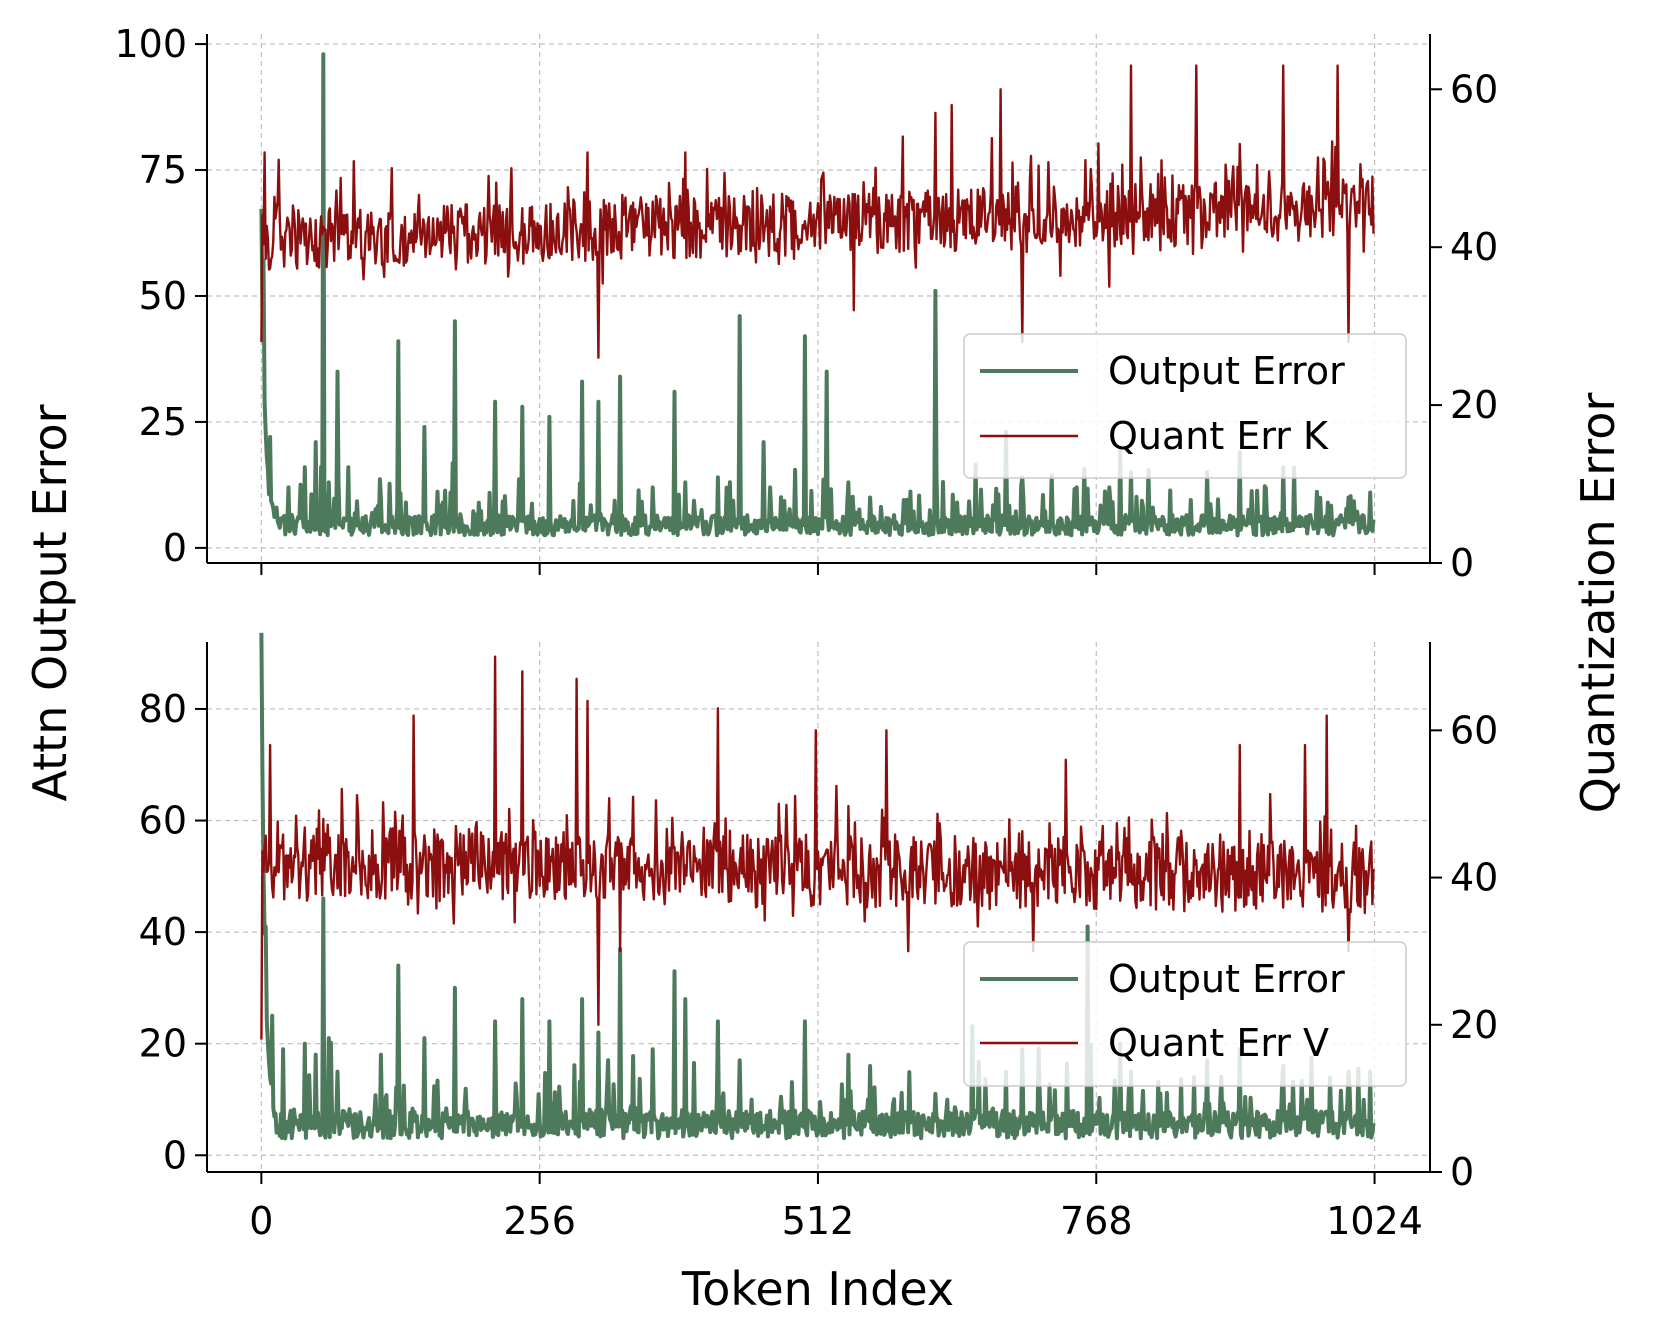 The image size is (1661, 1343). I want to click on bottom-right-ytick-label-0: 0, so click(1462, 1172).